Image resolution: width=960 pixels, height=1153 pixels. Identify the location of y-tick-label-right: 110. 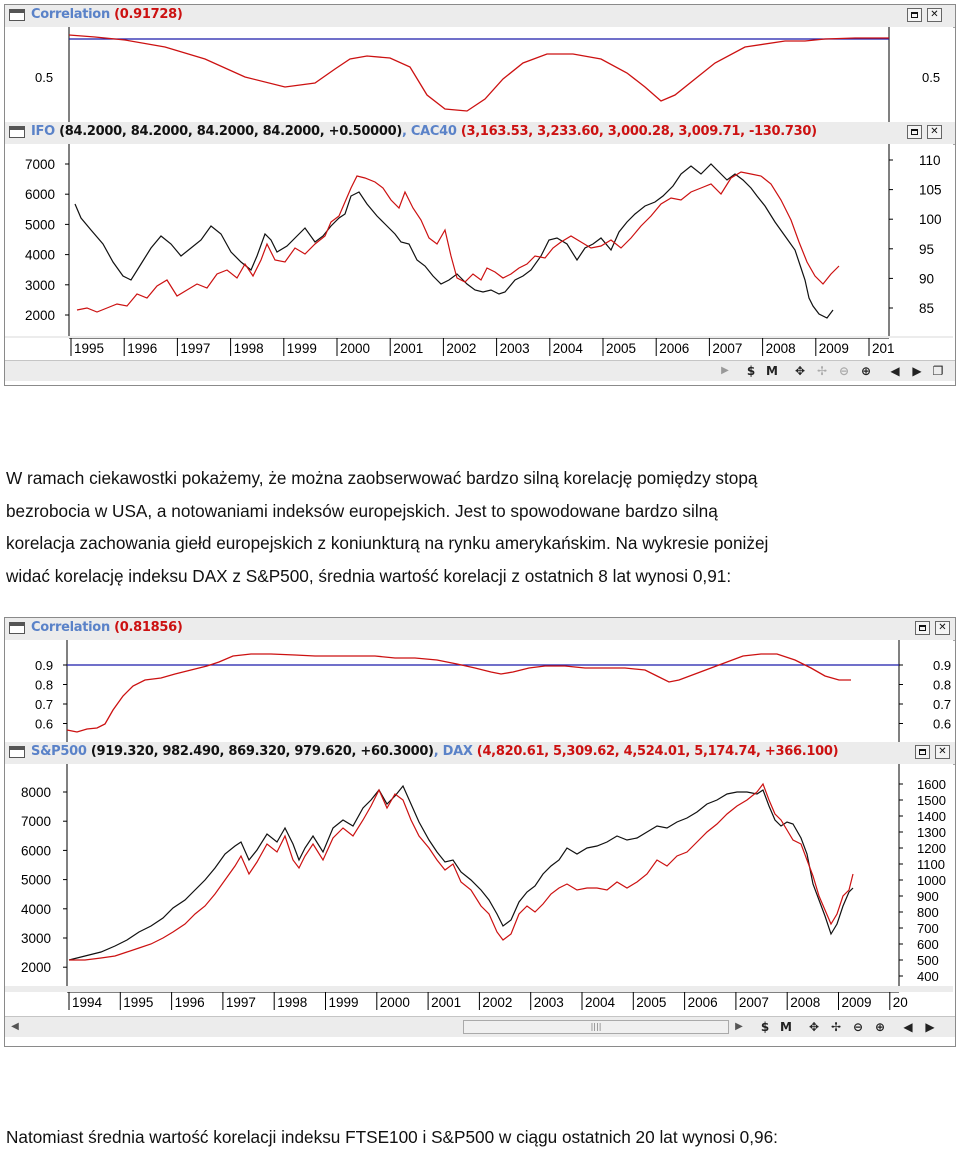
(930, 160).